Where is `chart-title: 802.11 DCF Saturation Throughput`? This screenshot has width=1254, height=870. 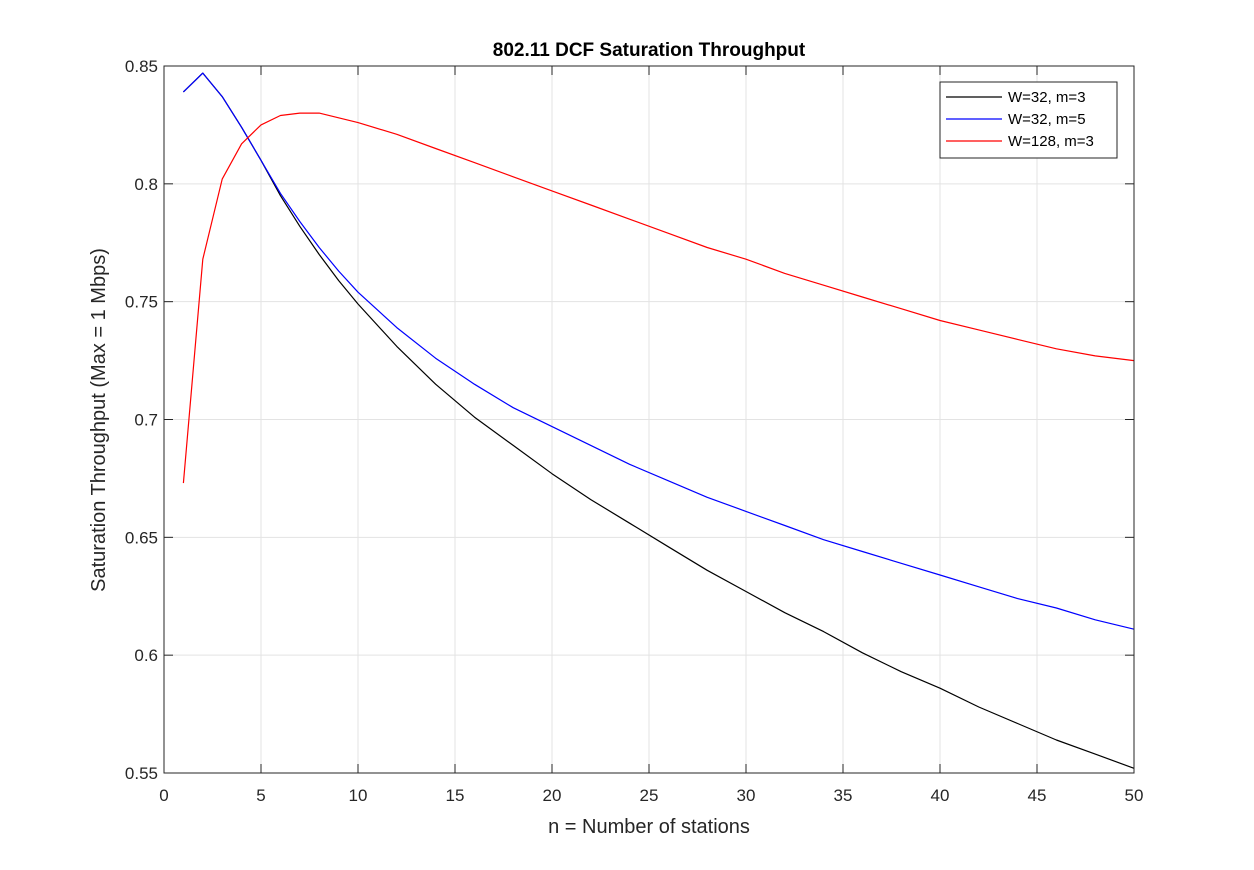
chart-title: 802.11 DCF Saturation Throughput is located at coordinates (649, 50).